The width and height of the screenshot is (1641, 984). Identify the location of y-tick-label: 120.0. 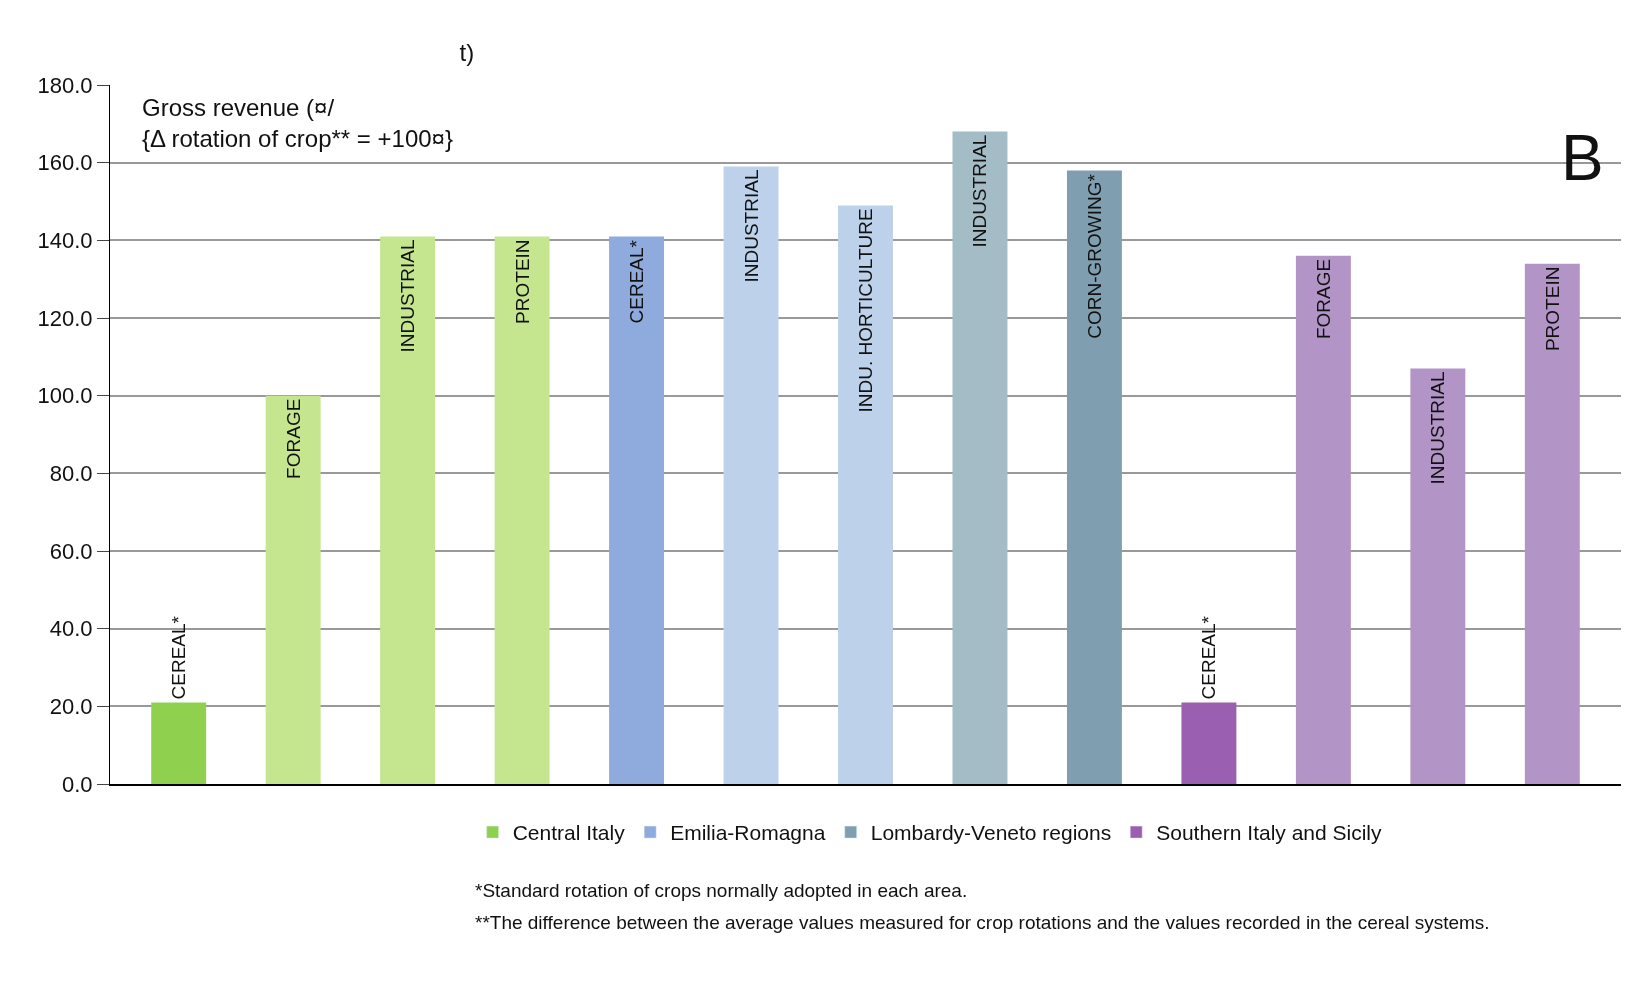
(65, 318).